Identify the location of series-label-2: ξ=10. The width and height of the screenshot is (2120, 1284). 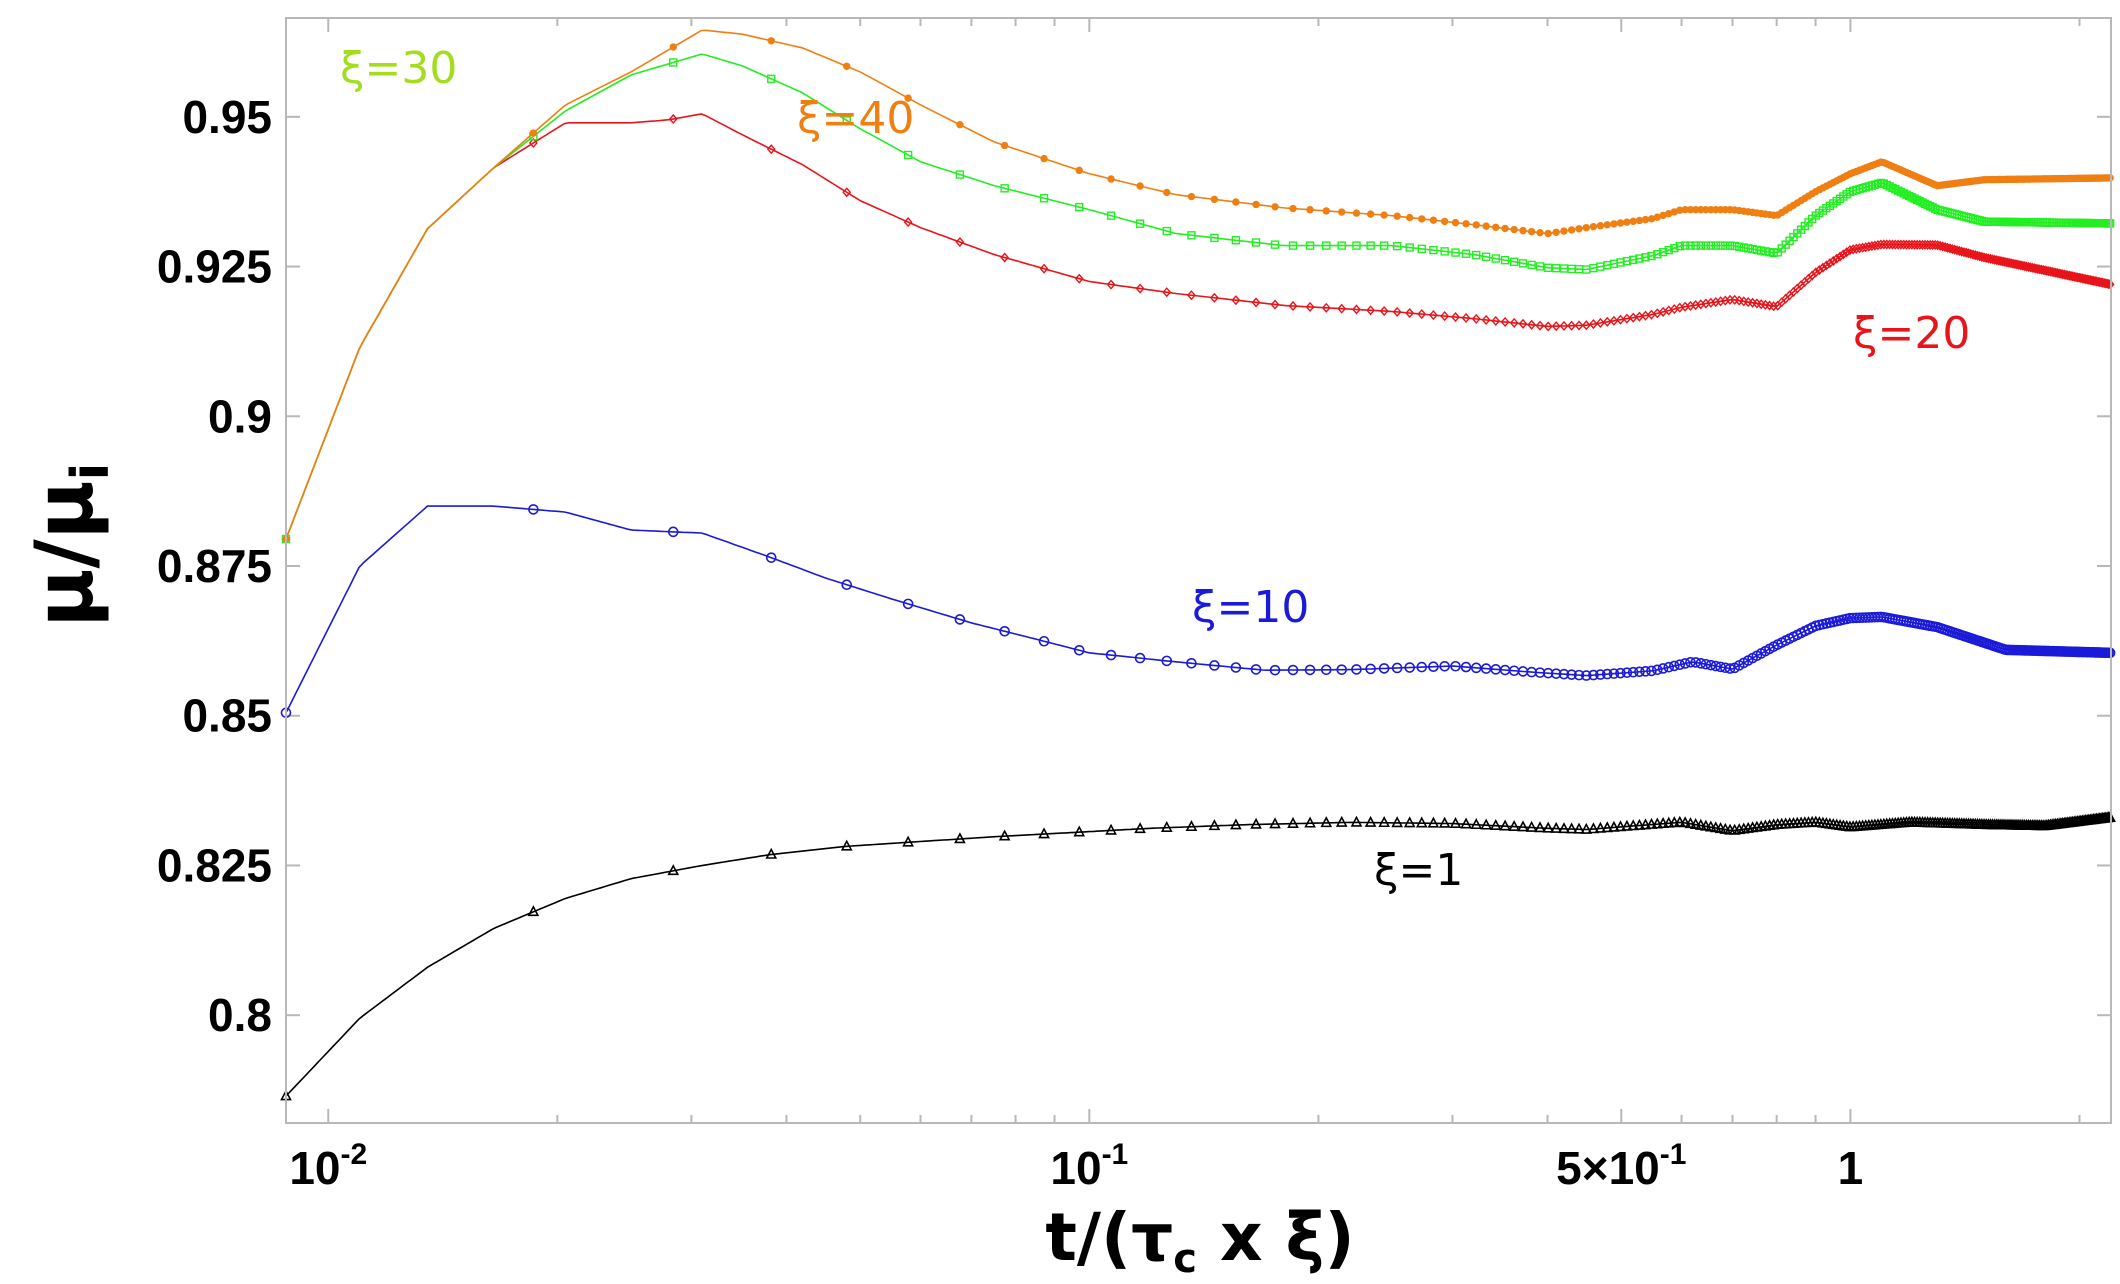
(1250, 607).